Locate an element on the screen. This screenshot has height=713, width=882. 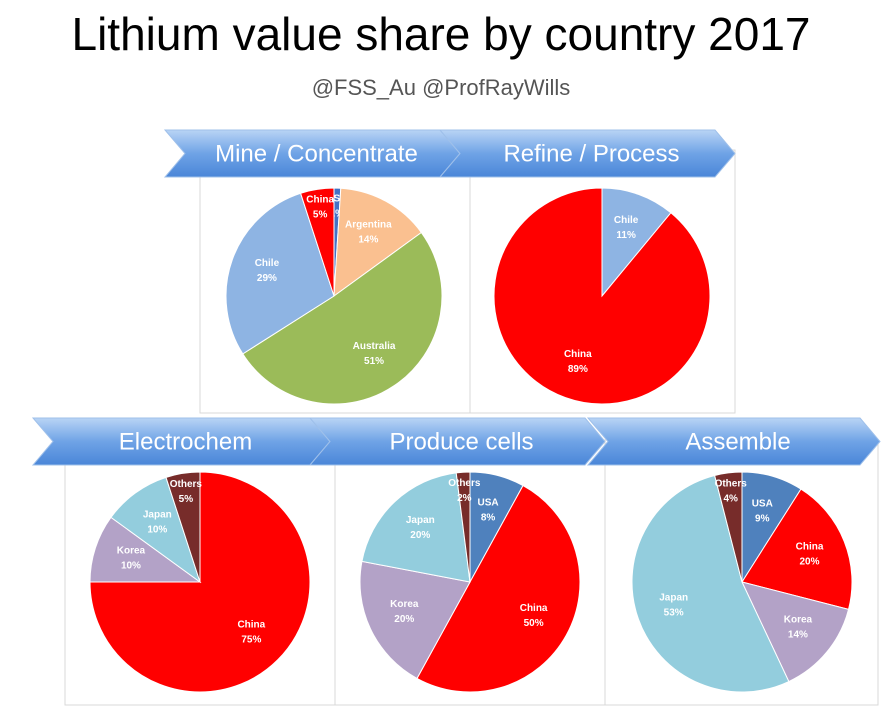
slice-value: 8% is located at coordinates (488, 518).